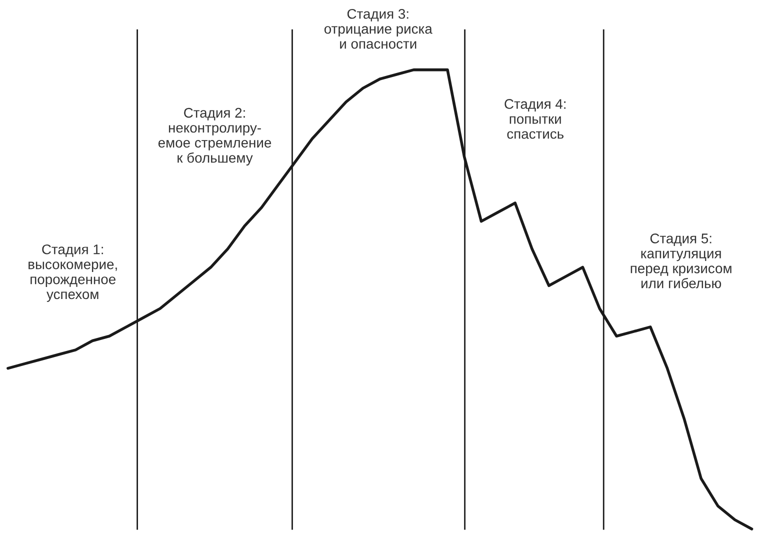  I want to click on annotation: Стадия 1: высокомерие, порожденное успехом, so click(72, 273).